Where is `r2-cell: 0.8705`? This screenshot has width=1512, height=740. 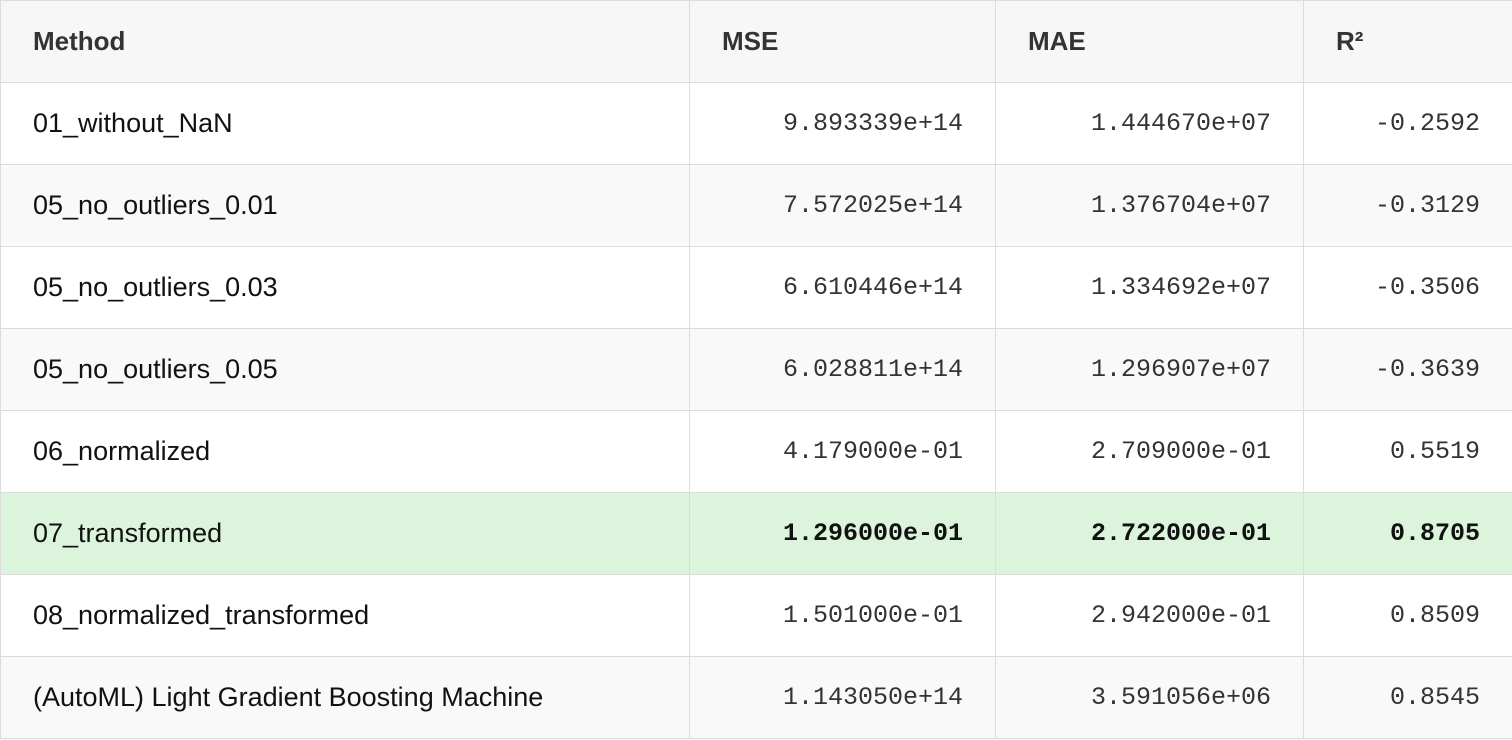
r2-cell: 0.8705 is located at coordinates (1407, 533).